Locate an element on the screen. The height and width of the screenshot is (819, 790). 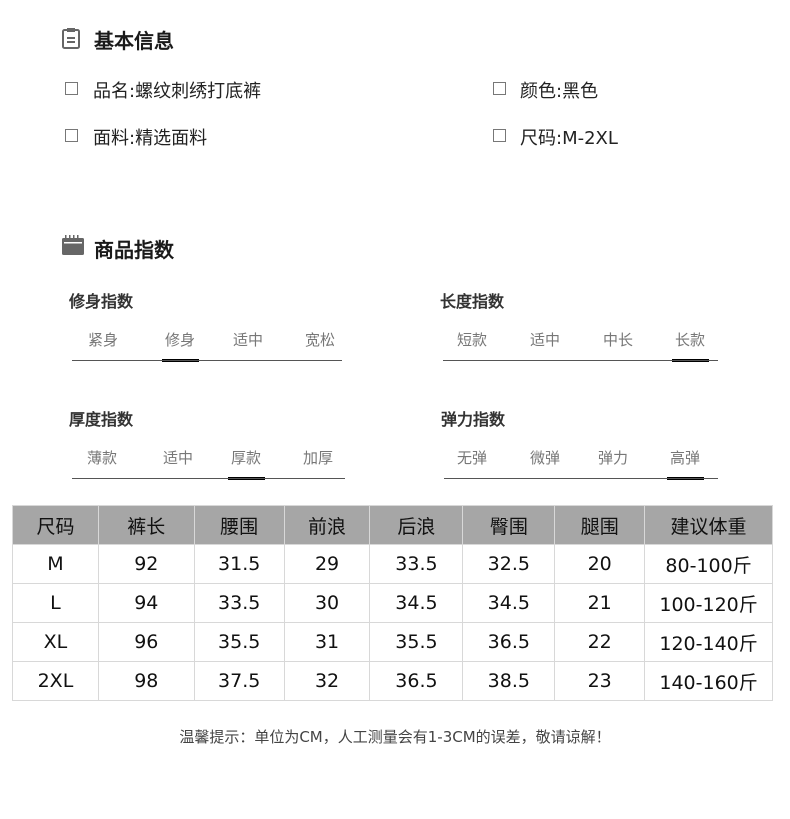
table-row: XL 96 35.5 31 35.5 36.5 22 120-140斤 is located at coordinates (392, 642).